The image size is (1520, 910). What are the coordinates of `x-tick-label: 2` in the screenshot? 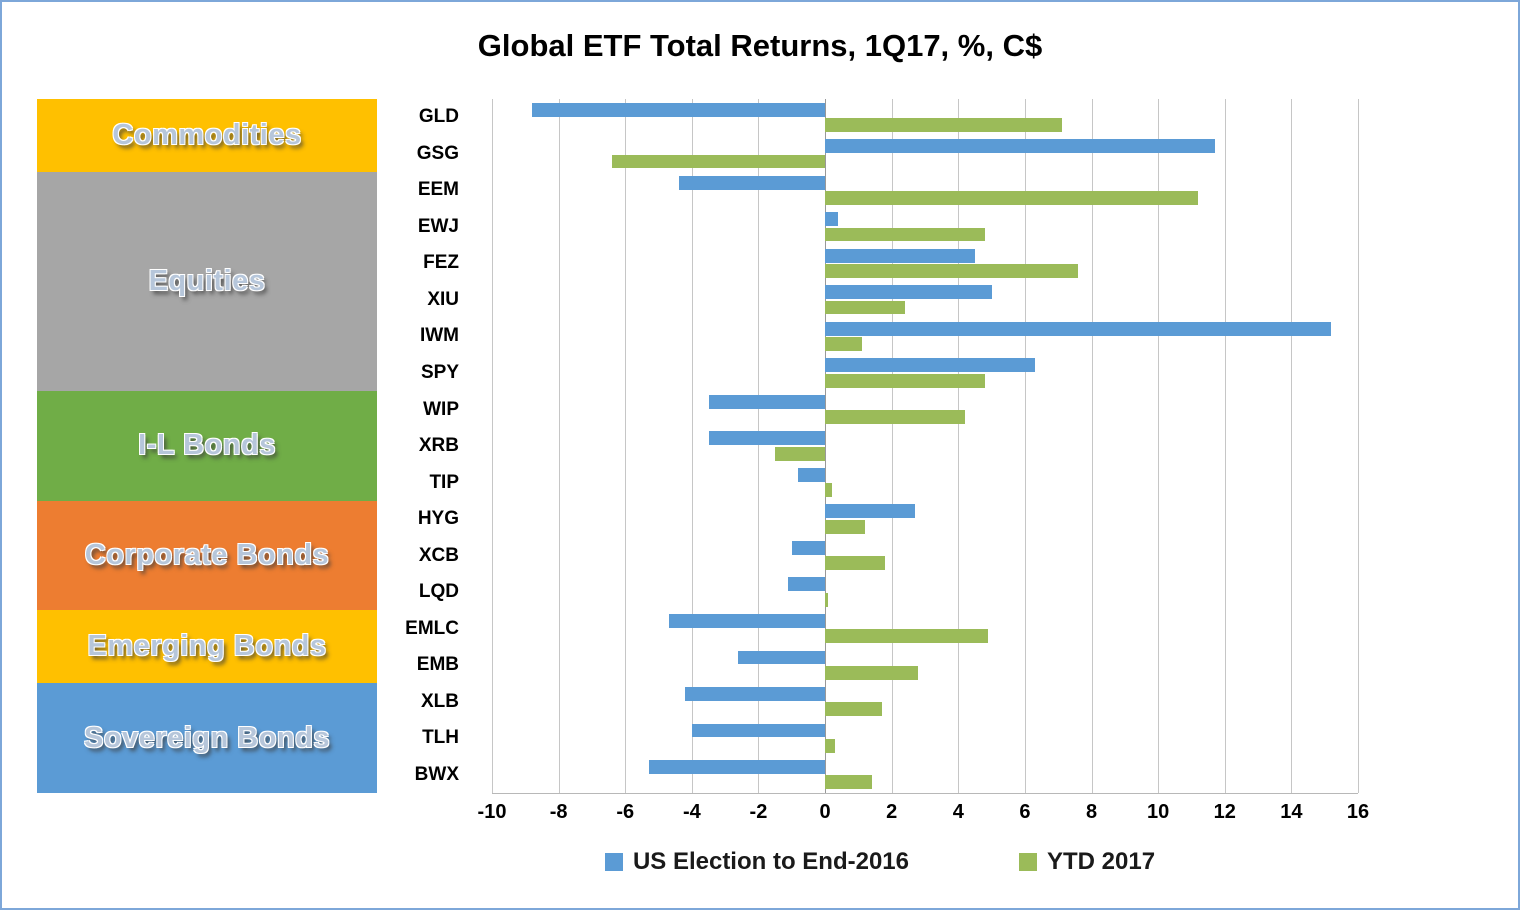 It's located at (892, 812).